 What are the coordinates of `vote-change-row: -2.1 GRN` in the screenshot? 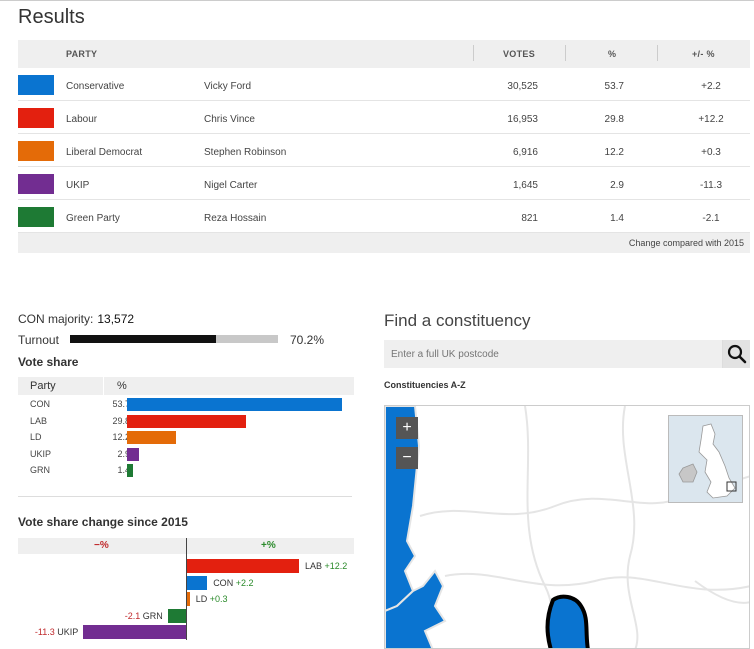 It's located at (377, 616).